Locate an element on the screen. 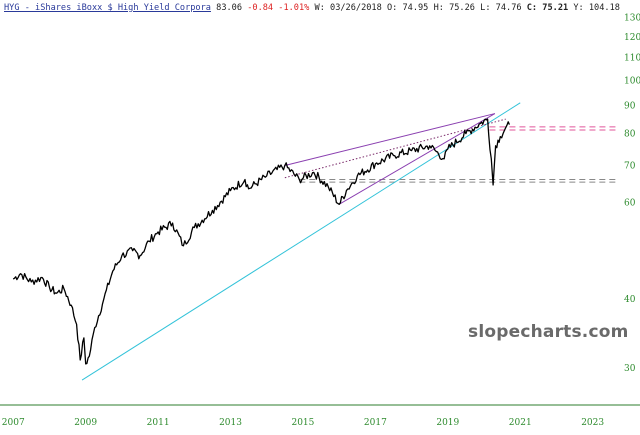 This screenshot has height=435, width=640. y-tick-label: 90 is located at coordinates (630, 106).